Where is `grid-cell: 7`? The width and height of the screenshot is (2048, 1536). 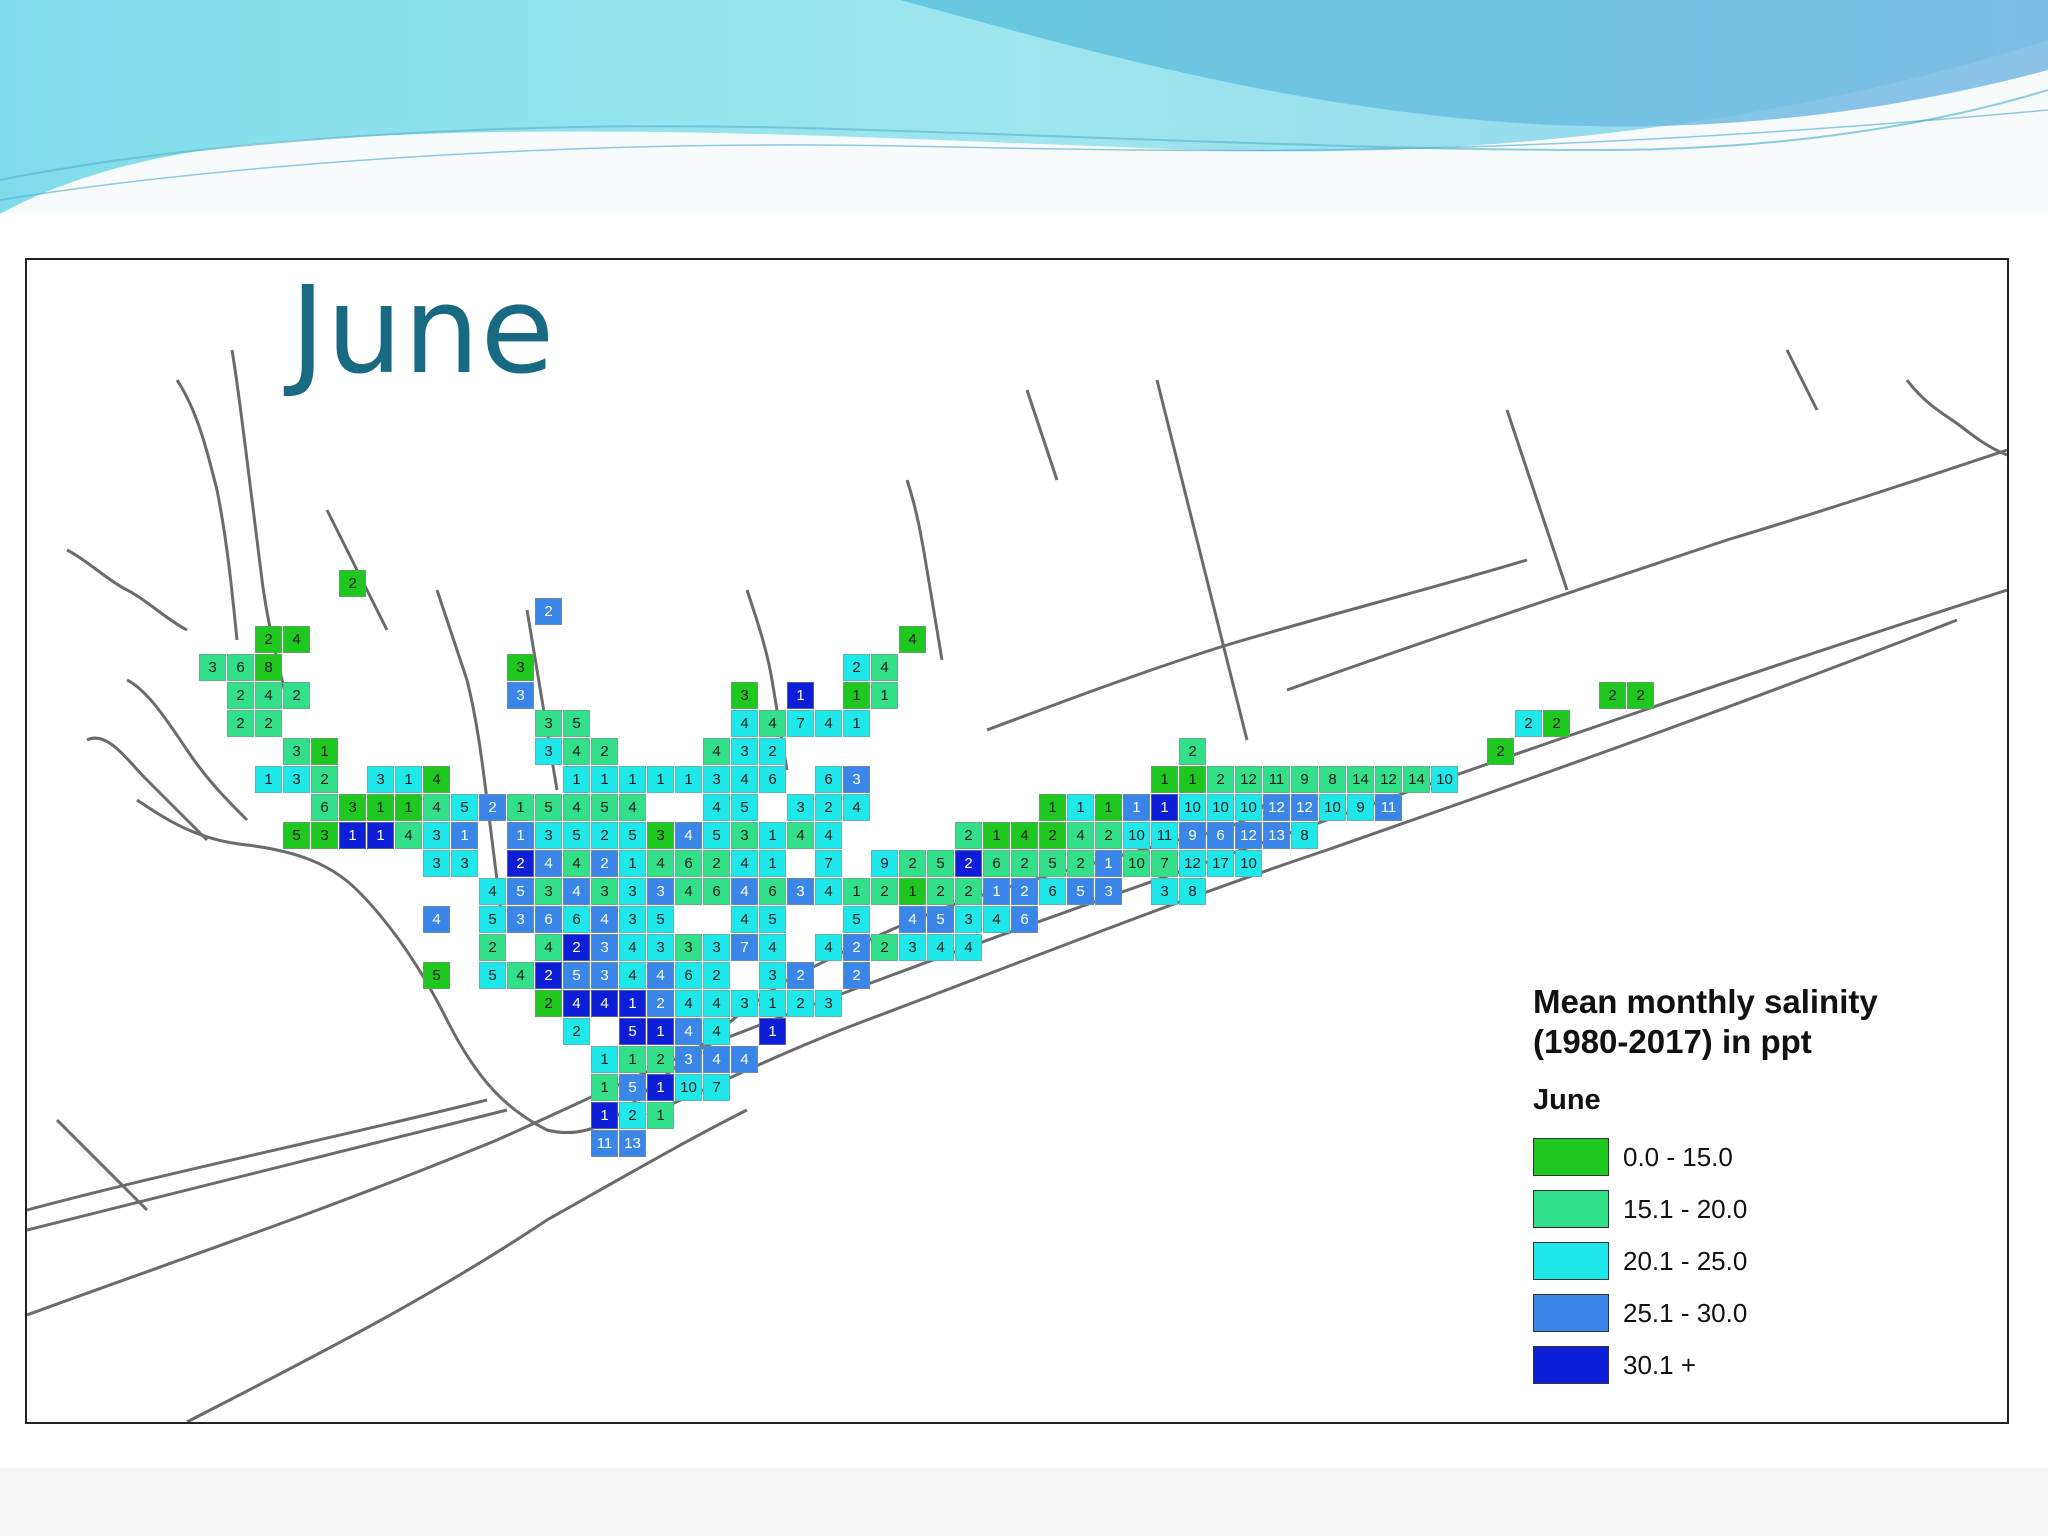 grid-cell: 7 is located at coordinates (828, 863).